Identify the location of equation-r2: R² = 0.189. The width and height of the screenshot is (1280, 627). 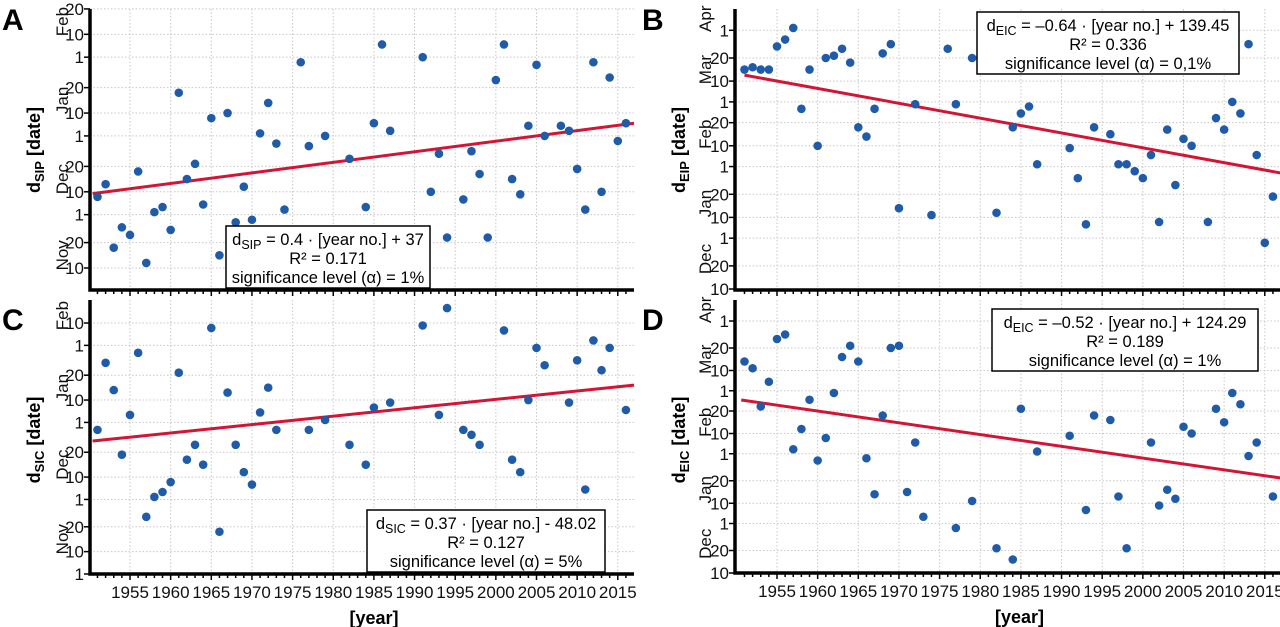
(1125, 342).